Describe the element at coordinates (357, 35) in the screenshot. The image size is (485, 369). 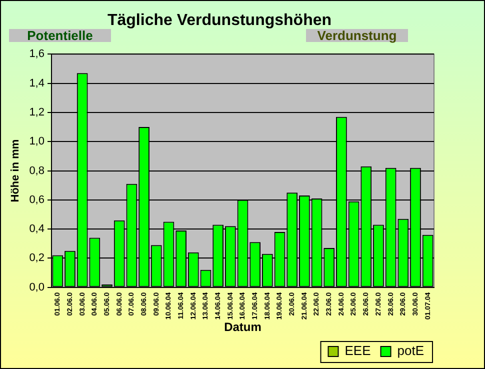
I see `text: Verdunstung` at that location.